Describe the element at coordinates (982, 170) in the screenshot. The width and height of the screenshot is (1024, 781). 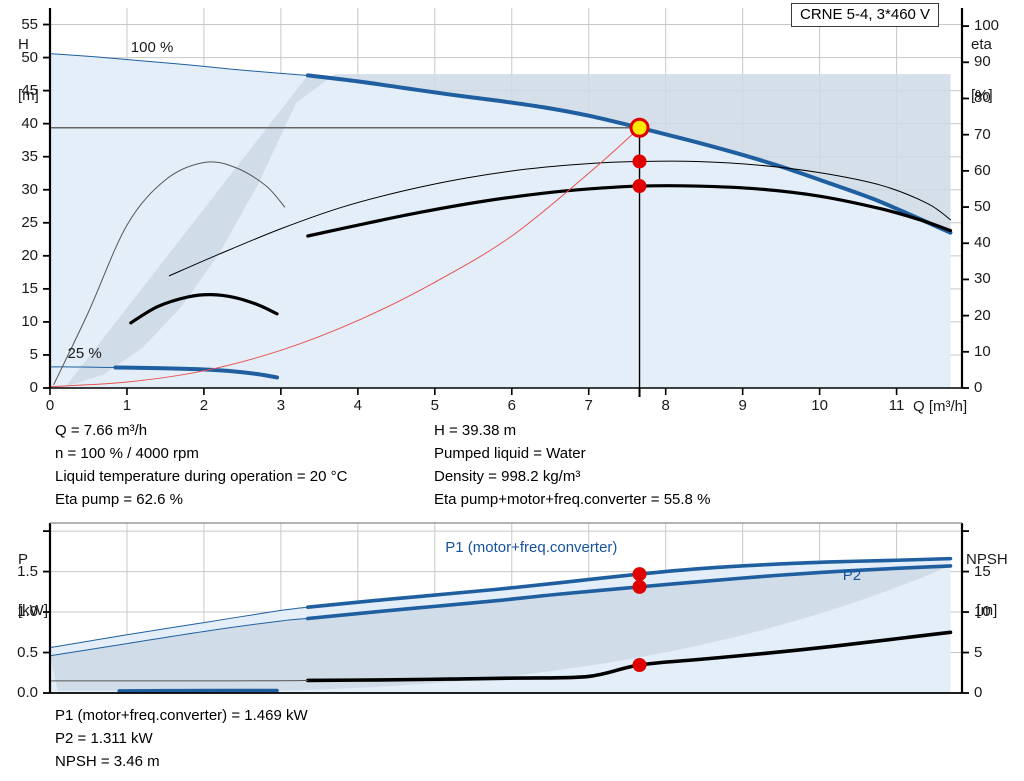
I see `eta-tick-label: 60` at that location.